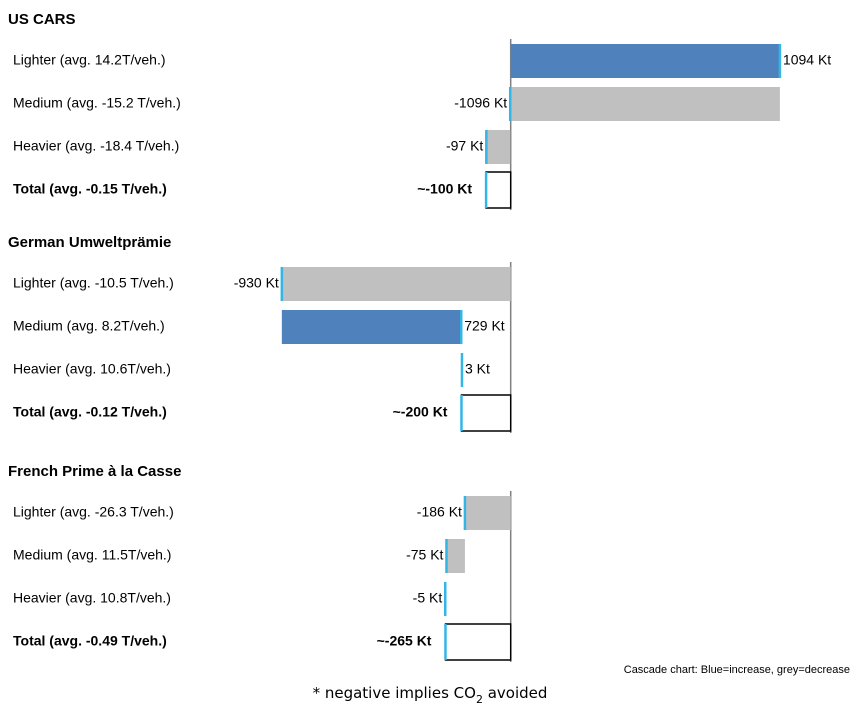  Describe the element at coordinates (92, 555) in the screenshot. I see `category-label: Medium (avg. 11.5T/veh.)` at that location.